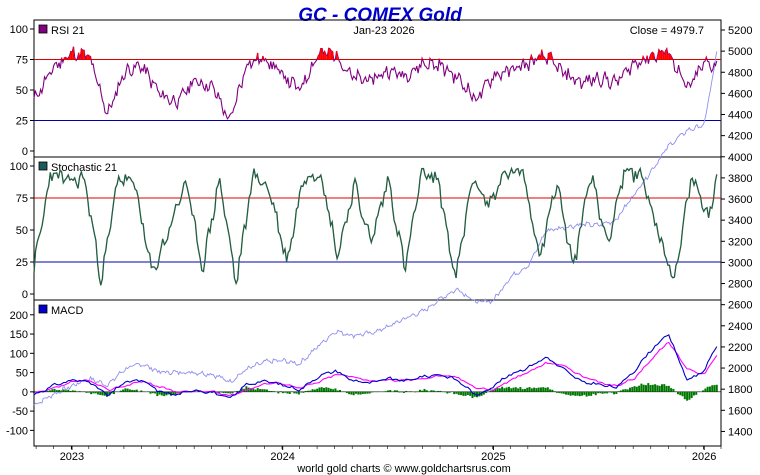 The image size is (760, 475). Describe the element at coordinates (740, 137) in the screenshot. I see `price-tick-label: 4200` at that location.